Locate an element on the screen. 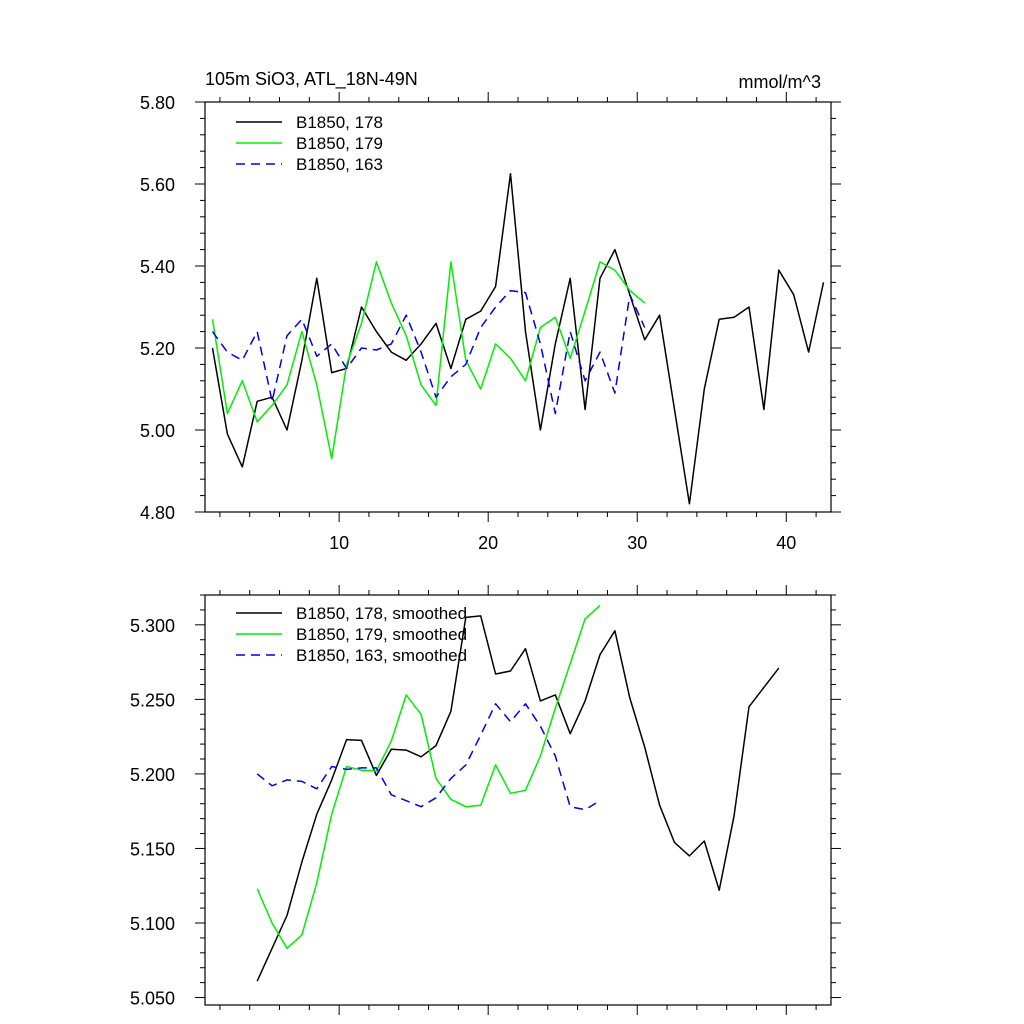 The width and height of the screenshot is (1024, 1024). x-tick-label: 10 is located at coordinates (339, 543).